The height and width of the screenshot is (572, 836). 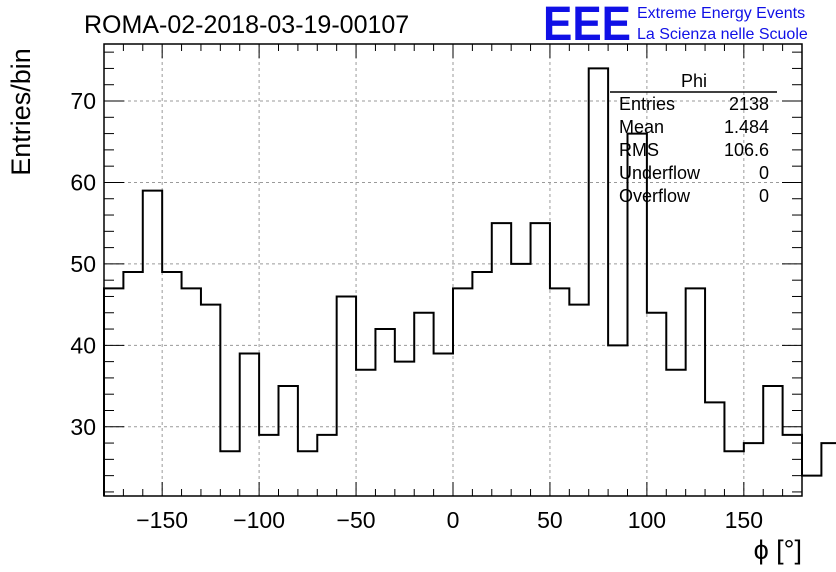 I want to click on x-tick-label: 150, so click(x=744, y=520).